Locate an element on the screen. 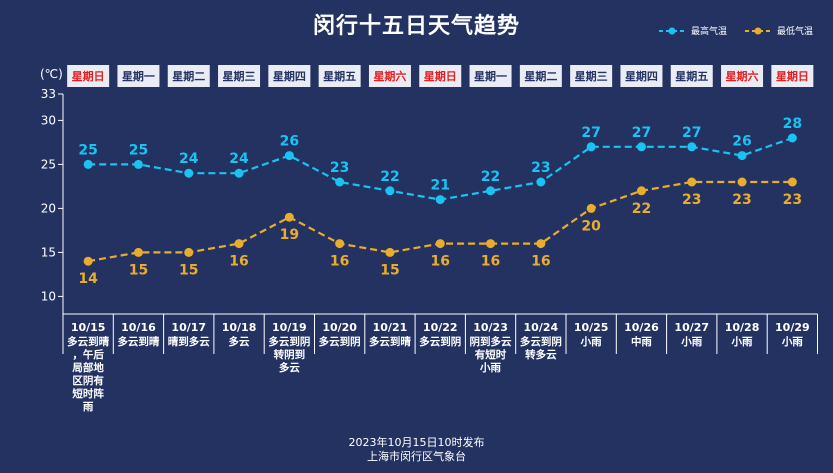 The image size is (833, 473). date-label: 10/26 is located at coordinates (641, 327).